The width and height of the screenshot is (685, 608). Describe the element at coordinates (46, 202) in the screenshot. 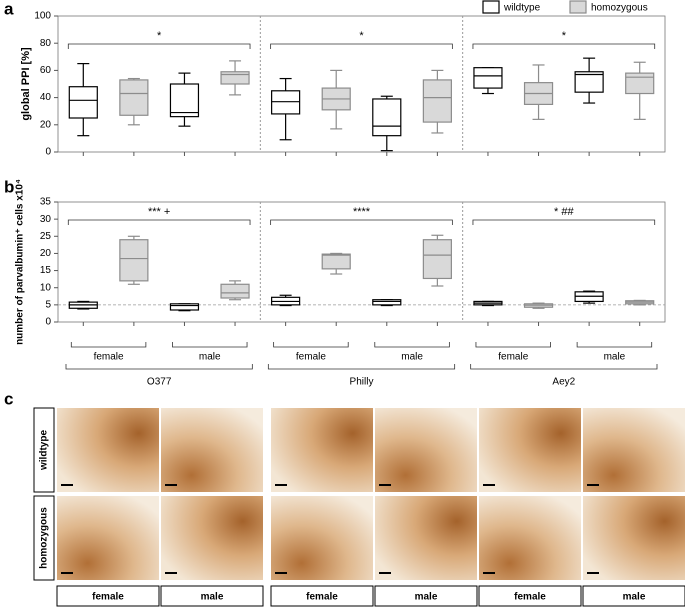

I see `y-tick-label: 35` at that location.